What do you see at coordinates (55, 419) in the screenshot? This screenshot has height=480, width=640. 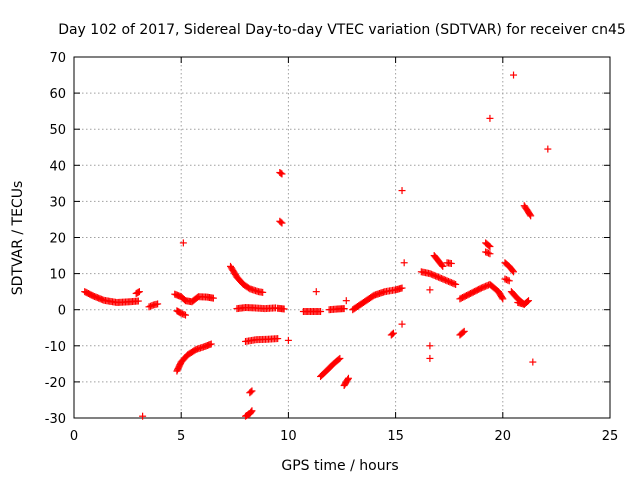 I see `y-tick-label: -30` at bounding box center [55, 419].